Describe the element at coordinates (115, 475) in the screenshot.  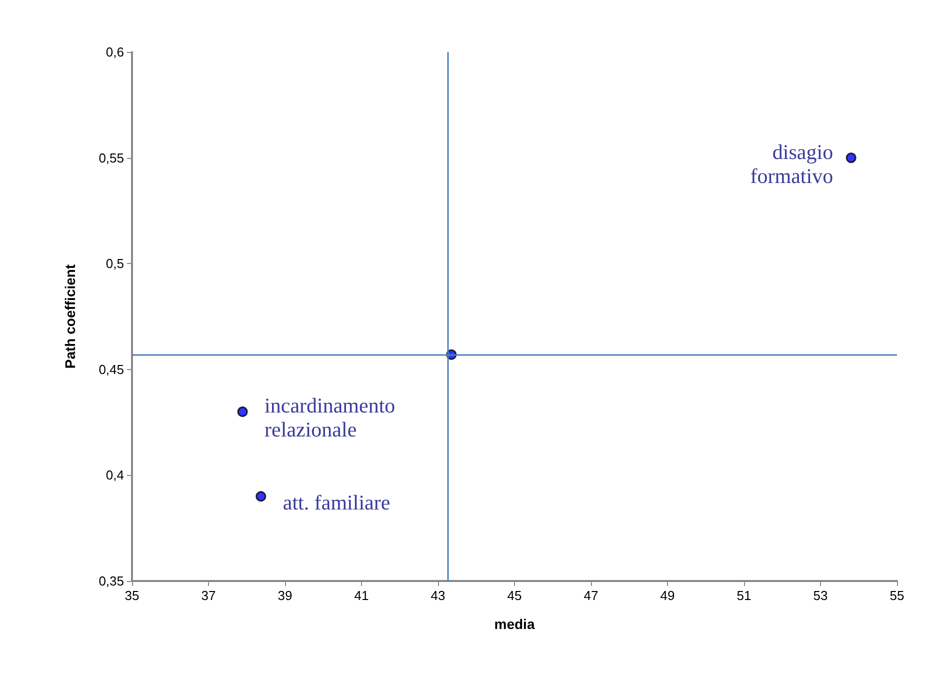
I see `y-tick-label: 0,4` at that location.